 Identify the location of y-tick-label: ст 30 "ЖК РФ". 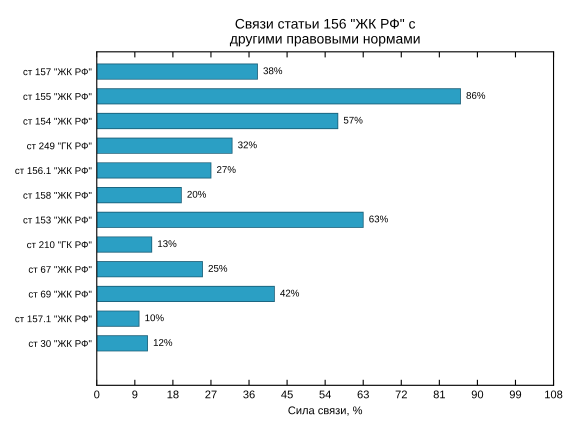
(60, 343).